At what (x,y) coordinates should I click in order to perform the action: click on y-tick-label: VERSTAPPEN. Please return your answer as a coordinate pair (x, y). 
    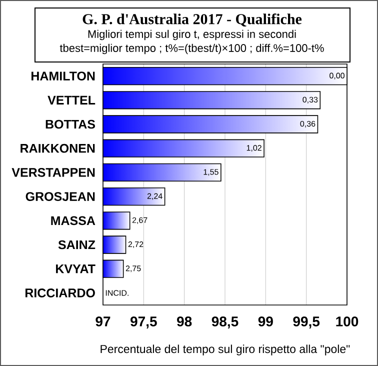
    Looking at the image, I should click on (53, 172).